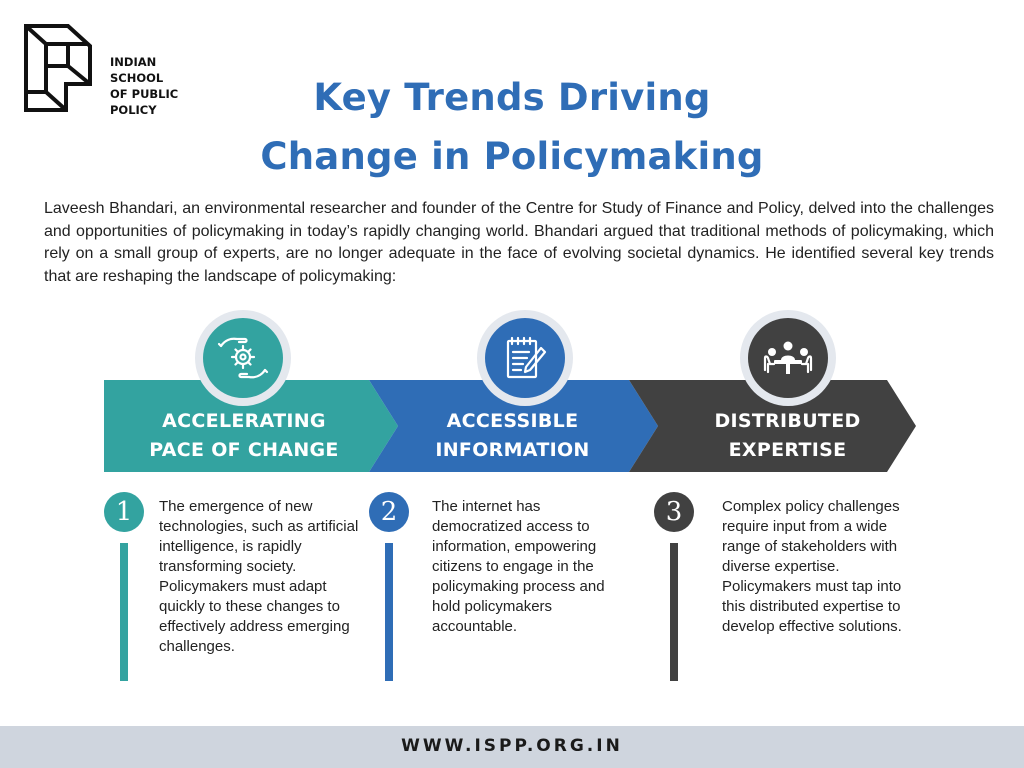 This screenshot has height=768, width=1024. I want to click on logo-line: OF PUBLIC, so click(144, 94).